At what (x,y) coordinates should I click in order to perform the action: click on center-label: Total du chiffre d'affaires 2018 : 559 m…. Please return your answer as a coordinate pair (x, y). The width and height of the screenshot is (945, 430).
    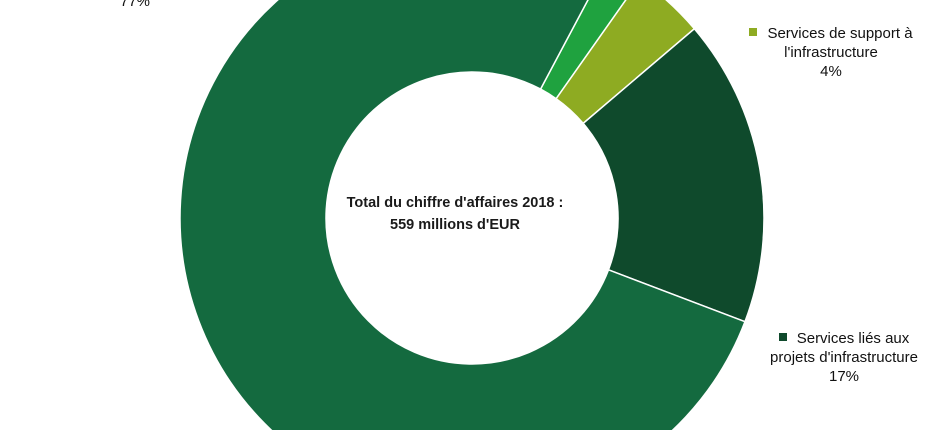
    Looking at the image, I should click on (455, 214).